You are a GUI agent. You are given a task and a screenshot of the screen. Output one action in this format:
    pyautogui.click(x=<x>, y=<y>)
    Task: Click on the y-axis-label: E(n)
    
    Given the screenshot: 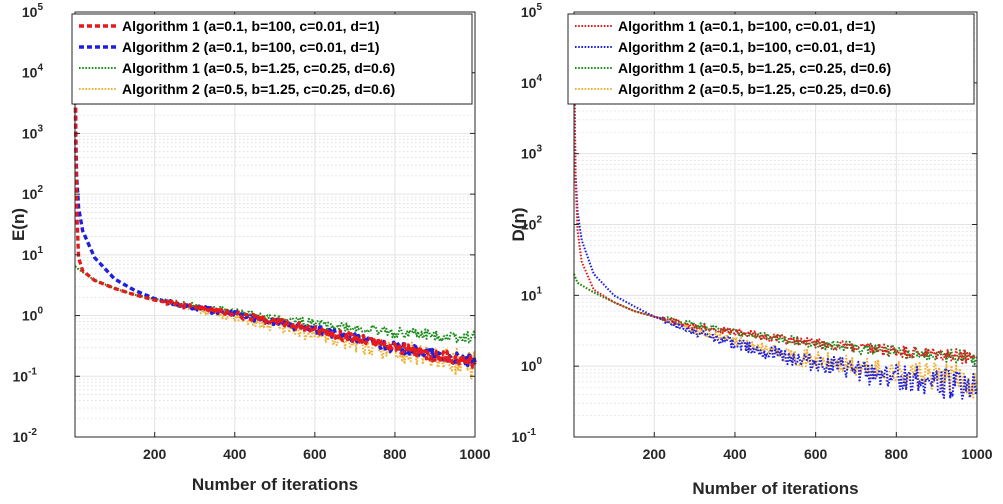 What is the action you would take?
    pyautogui.click(x=18, y=224)
    